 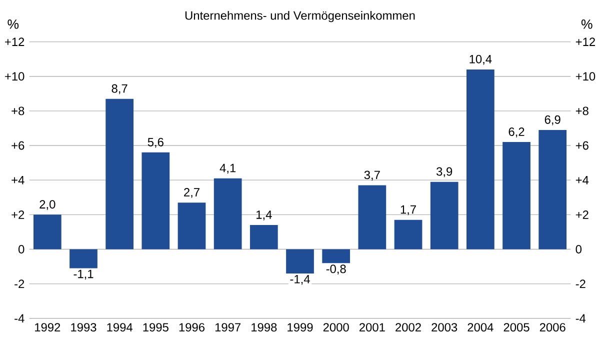 What do you see at coordinates (119, 327) in the screenshot?
I see `x-tick-label: 1994` at bounding box center [119, 327].